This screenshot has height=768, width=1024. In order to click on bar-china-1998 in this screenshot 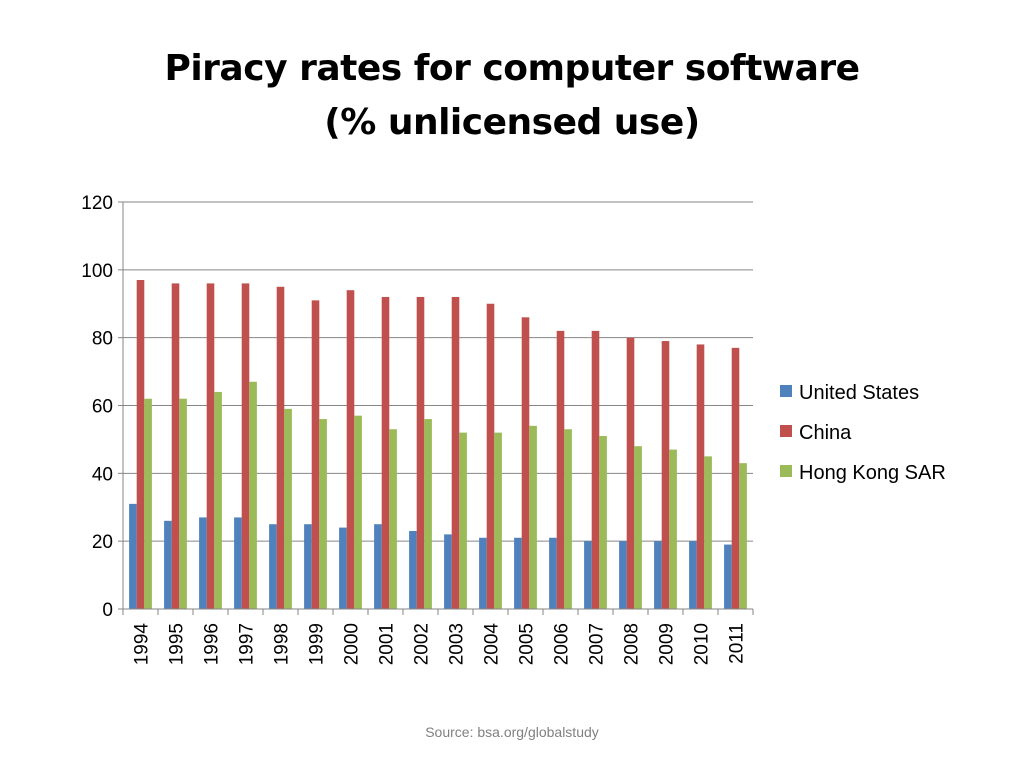, I will do `click(280, 447)`.